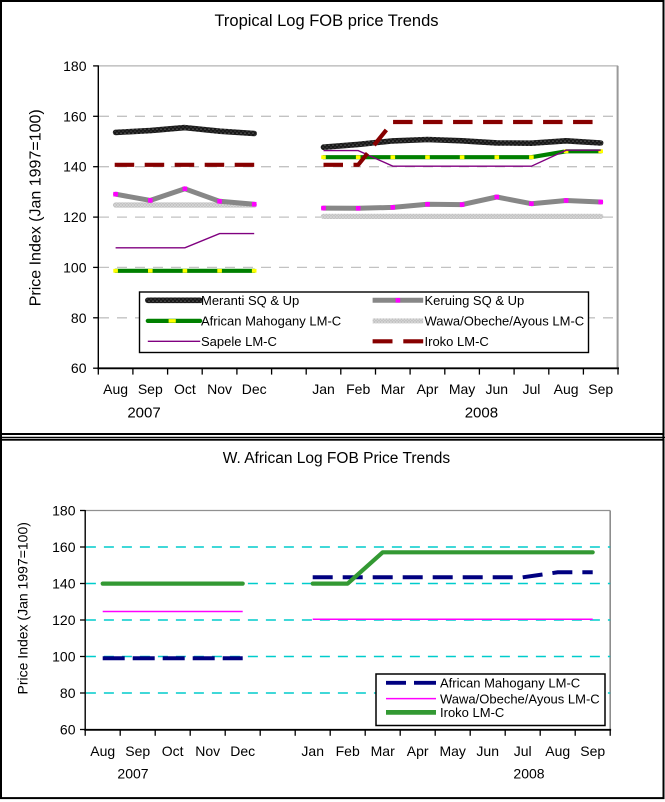 This screenshot has width=665, height=802. What do you see at coordinates (239, 341) in the screenshot?
I see `svg-text: Sapele LM-C` at bounding box center [239, 341].